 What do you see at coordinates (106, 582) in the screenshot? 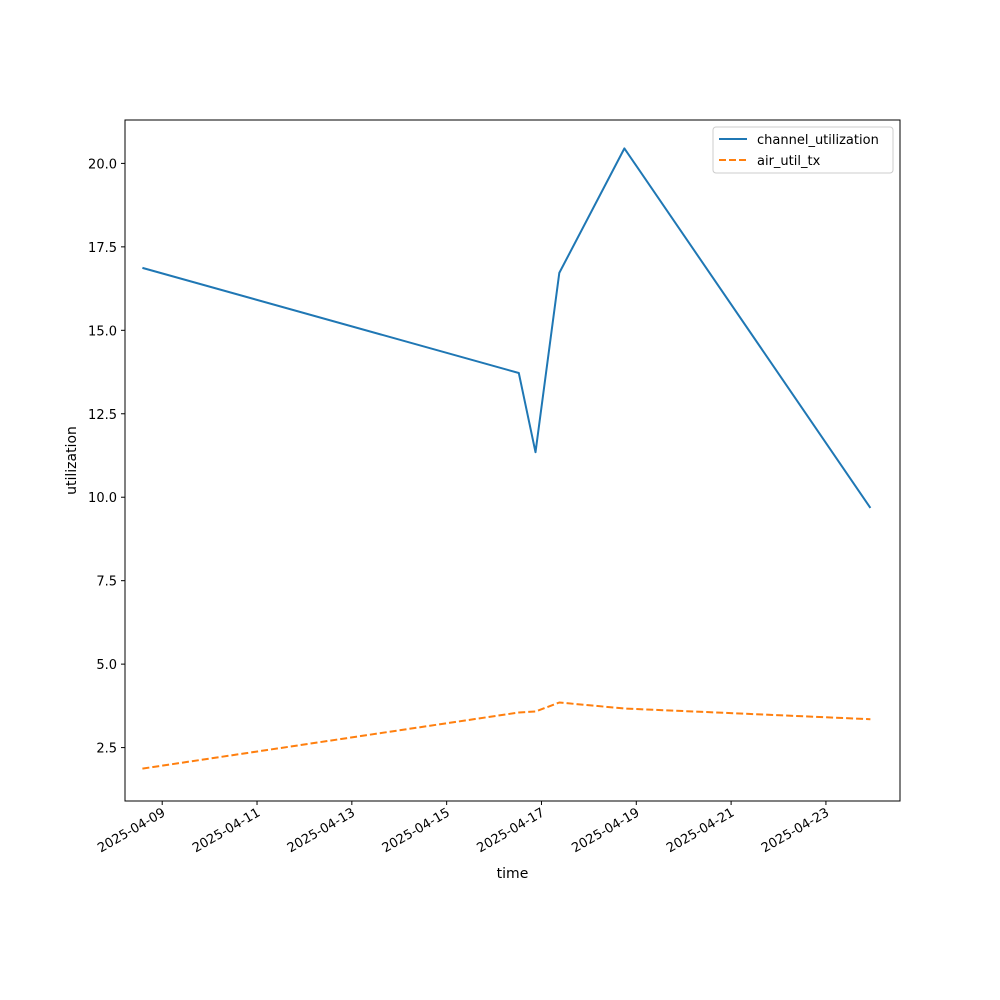
I see `y-tick-label: 7.5` at bounding box center [106, 582].